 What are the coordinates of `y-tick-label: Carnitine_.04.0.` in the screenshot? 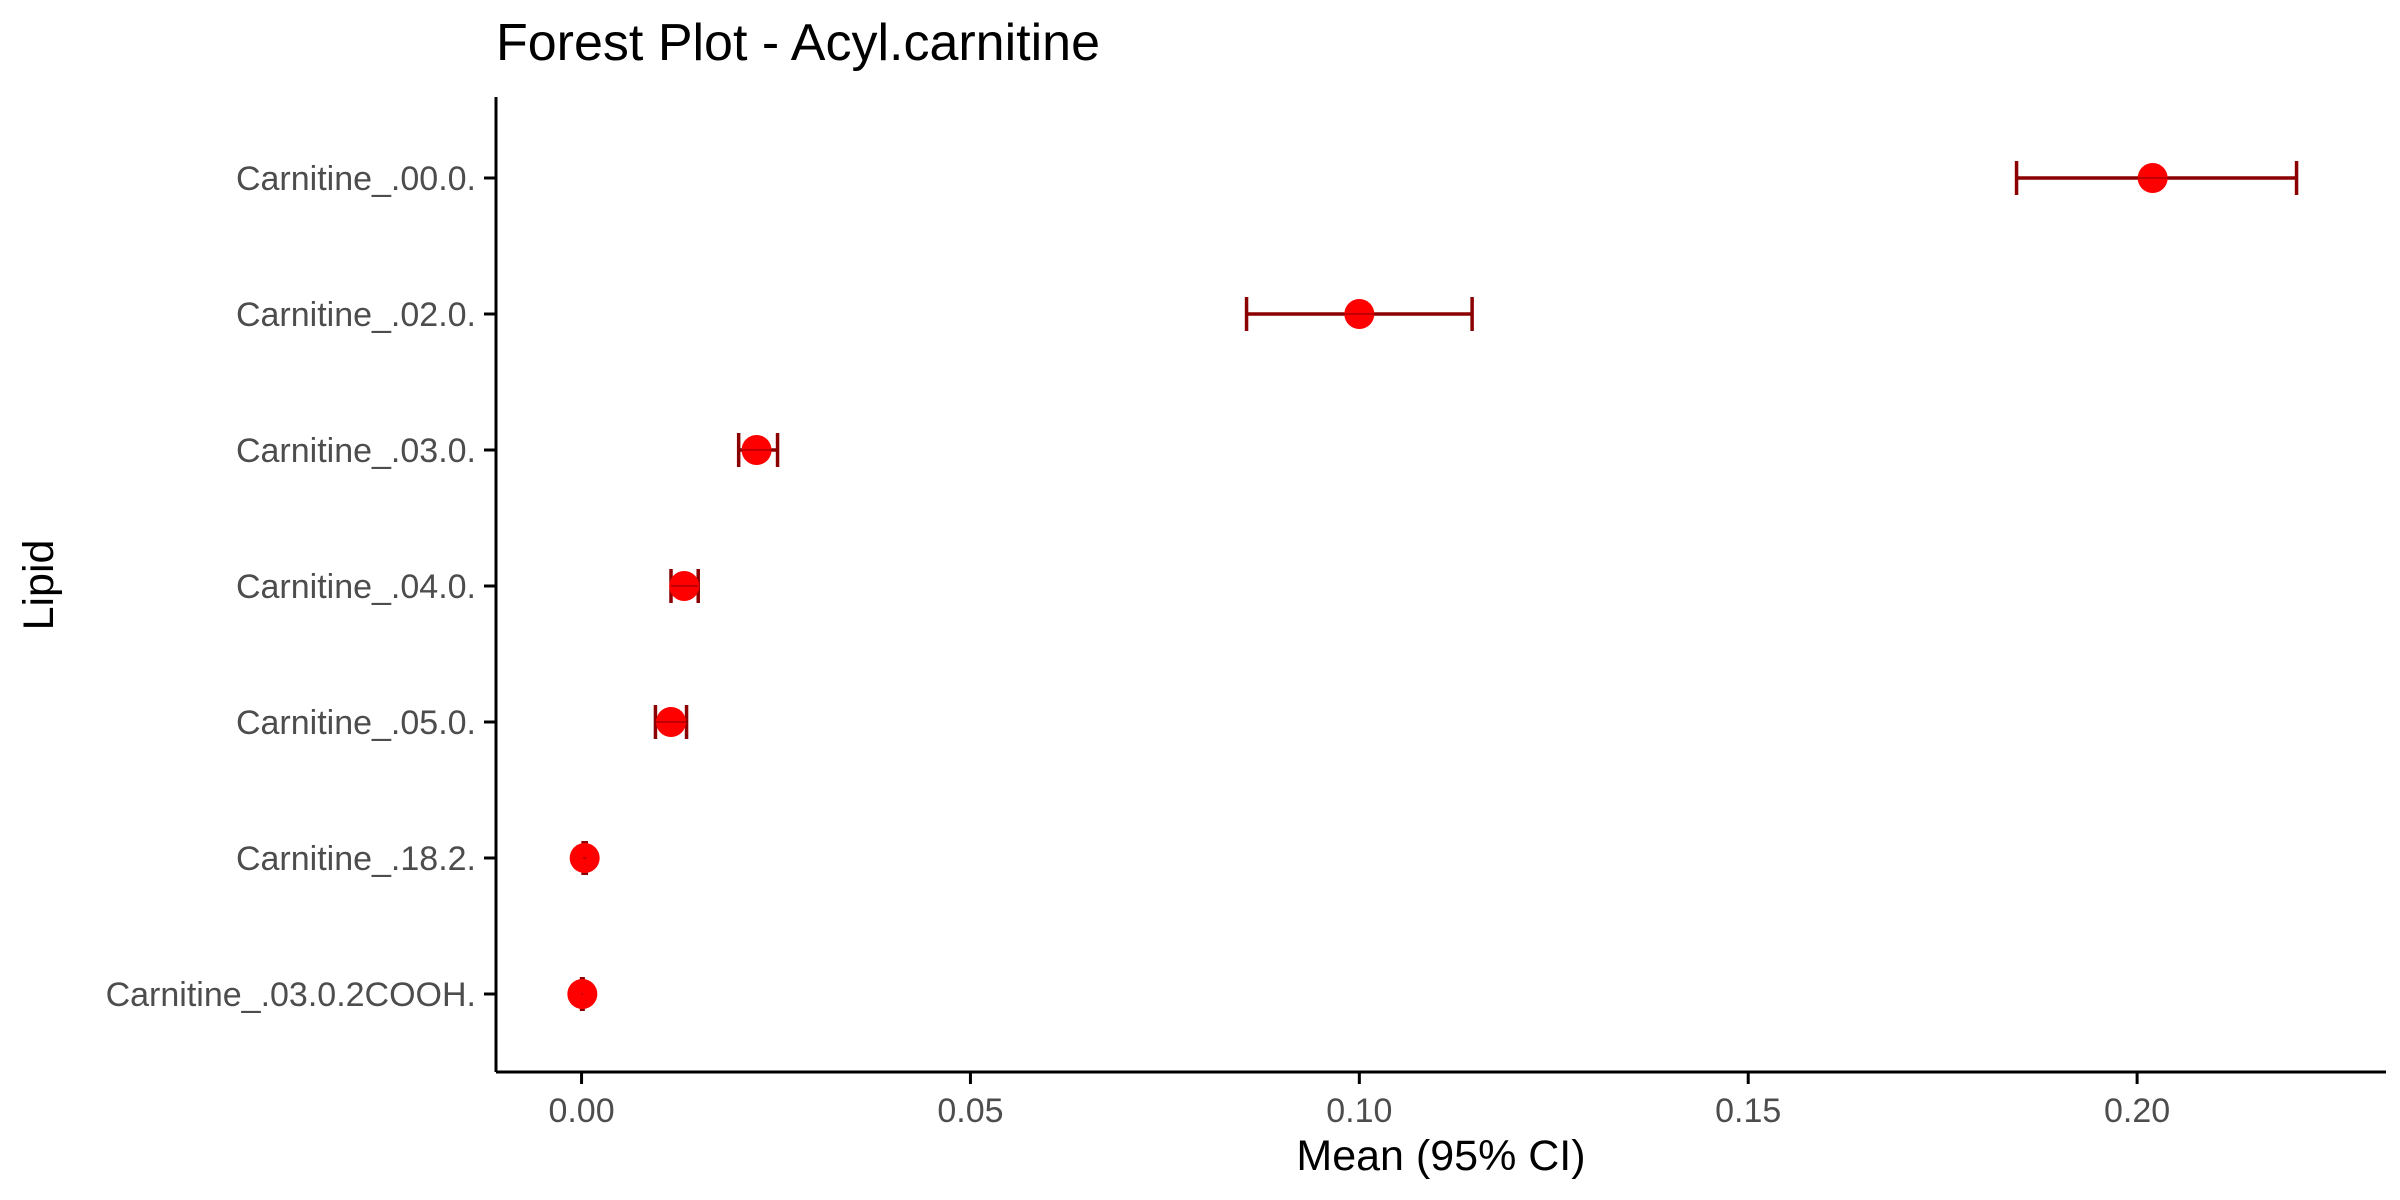 It's located at (356, 587).